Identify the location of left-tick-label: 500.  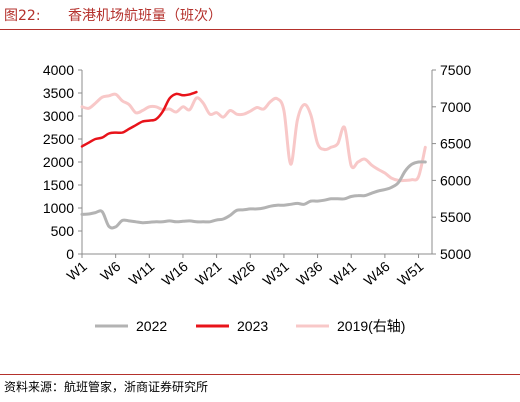
(63, 231).